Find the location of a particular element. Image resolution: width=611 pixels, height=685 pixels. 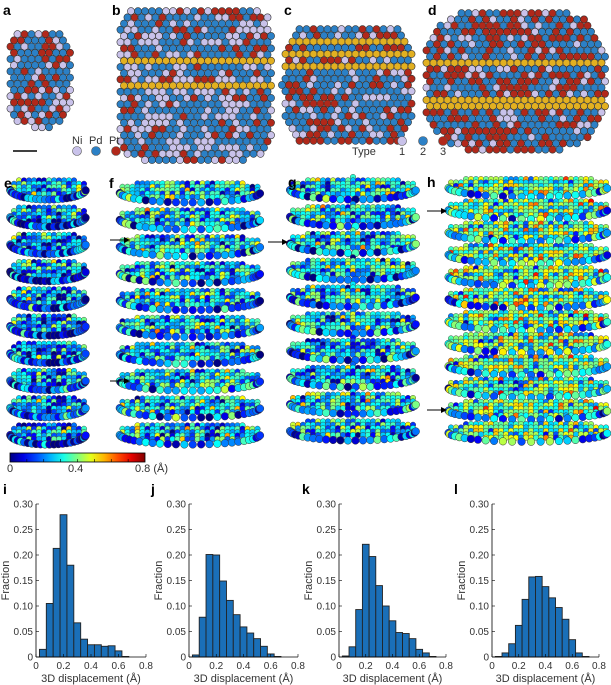

particle-b is located at coordinates (195, 85).